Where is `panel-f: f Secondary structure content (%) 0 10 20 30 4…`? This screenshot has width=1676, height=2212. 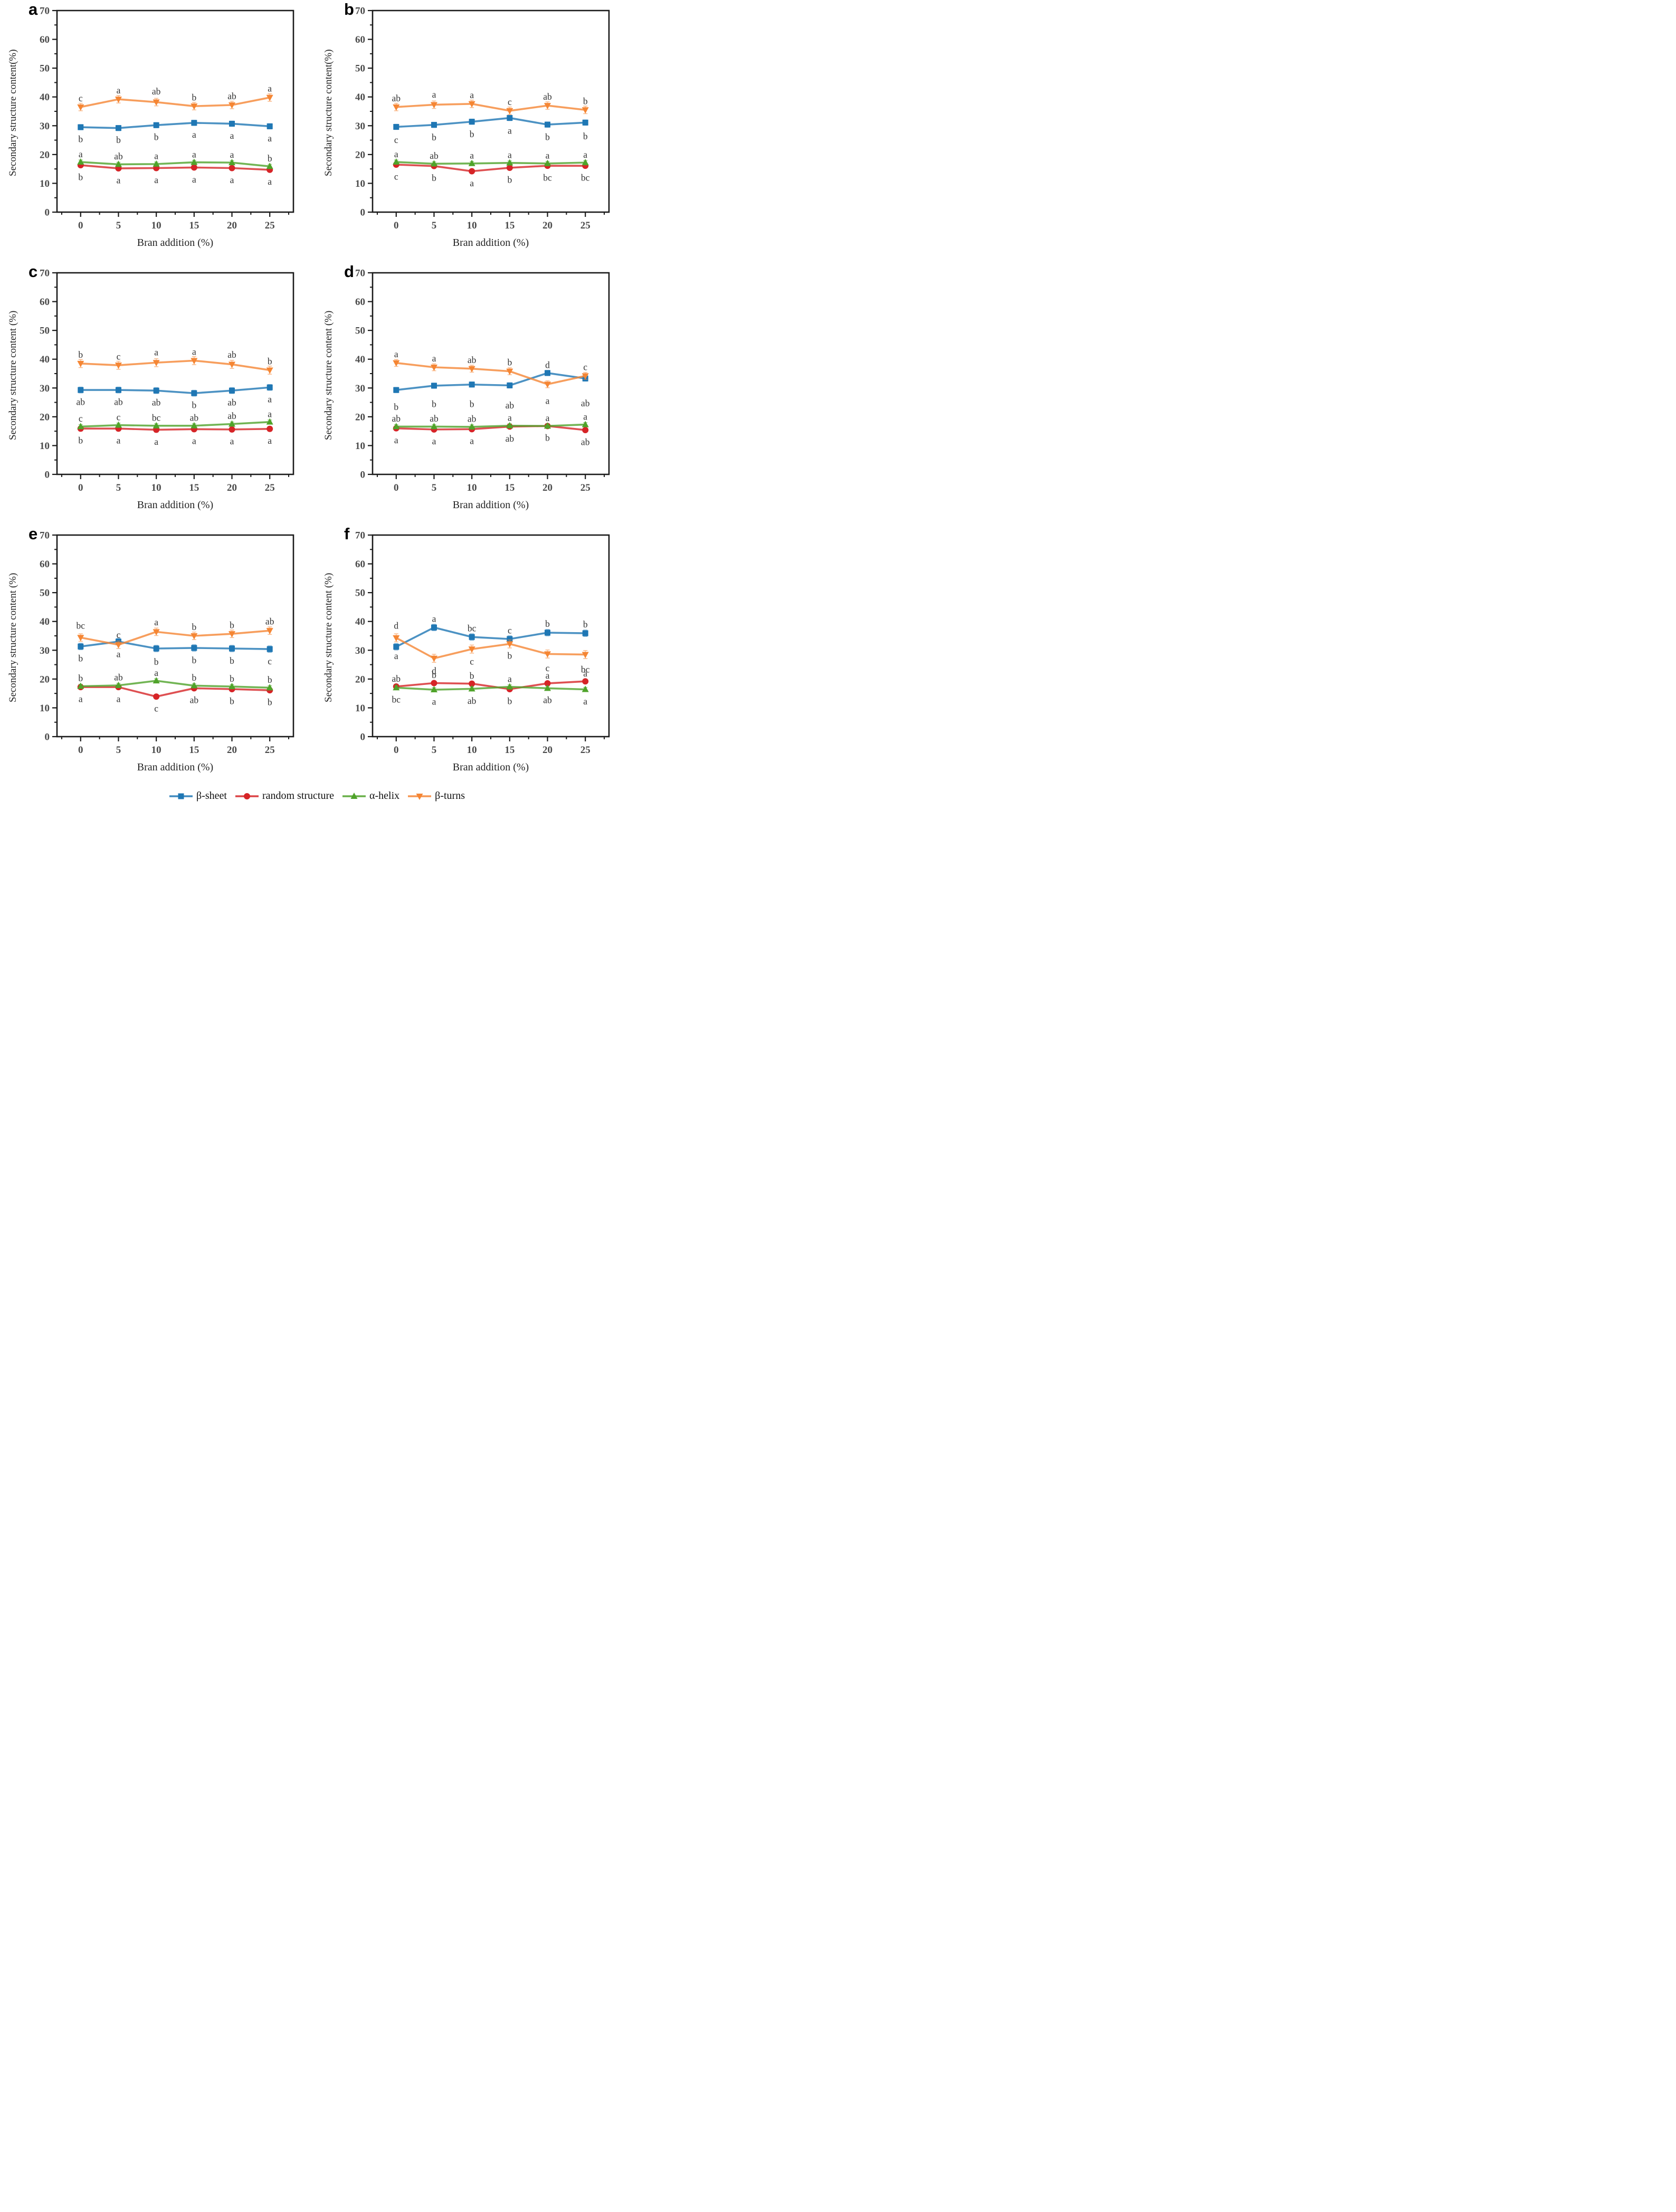 panel-f: f Secondary structure content (%) 0 10 20 30 4… is located at coordinates (474, 656).